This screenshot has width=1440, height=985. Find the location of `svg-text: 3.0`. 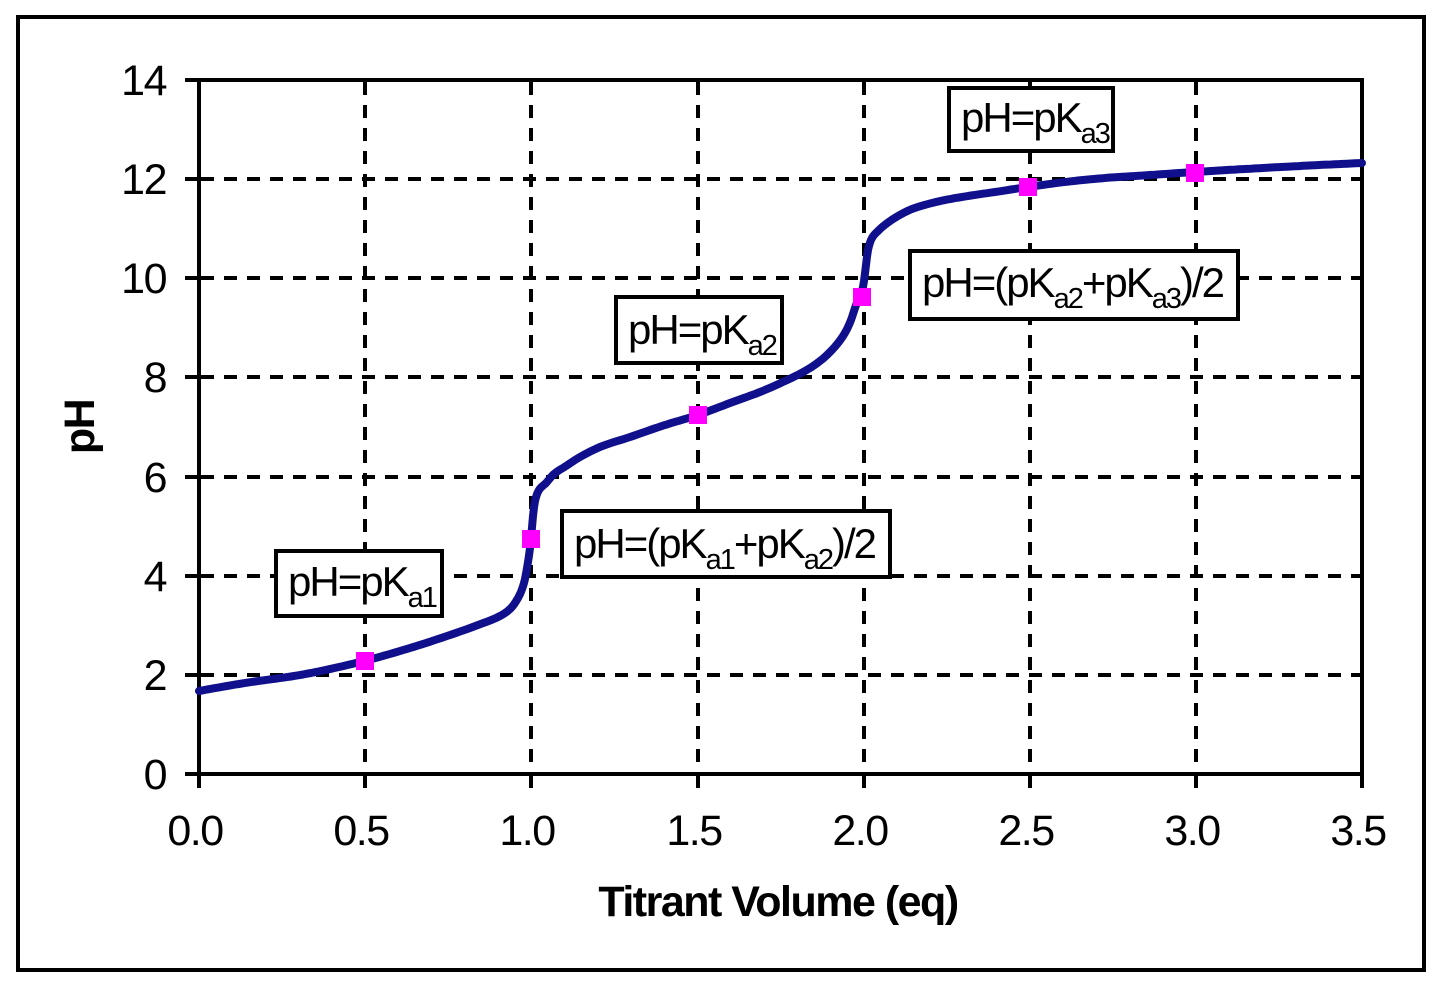

svg-text: 3.0 is located at coordinates (1192, 831).